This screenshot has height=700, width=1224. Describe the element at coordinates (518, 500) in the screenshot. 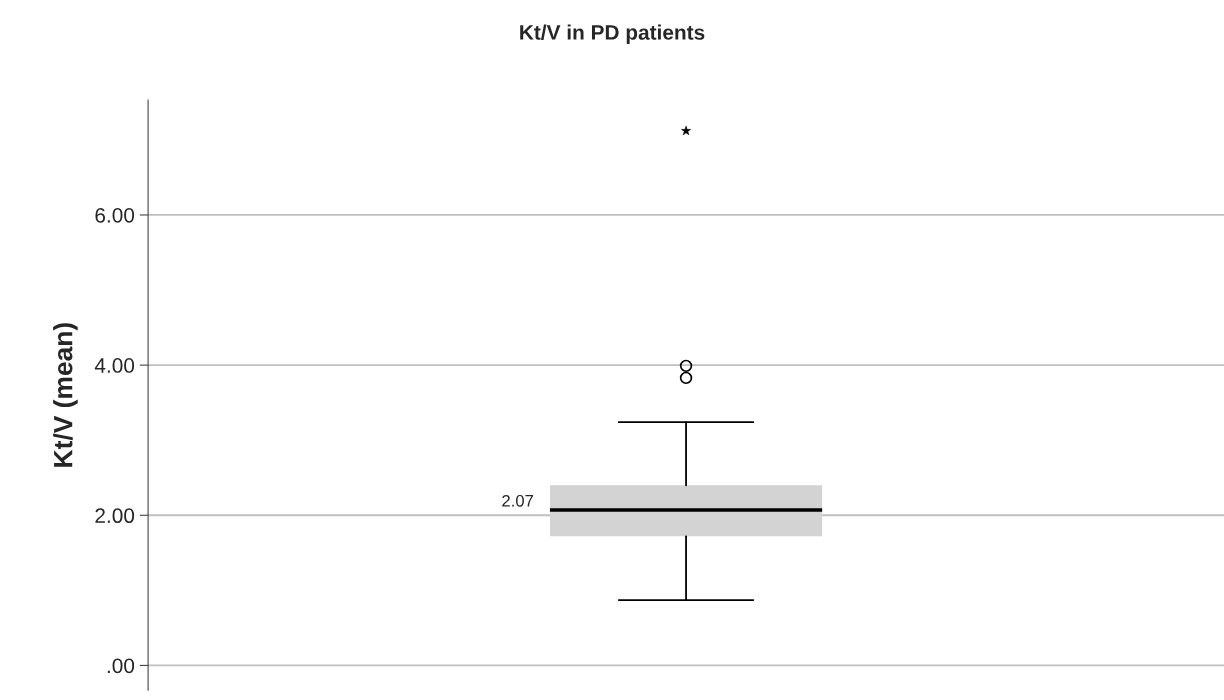

I see `annotation: 2.07` at that location.